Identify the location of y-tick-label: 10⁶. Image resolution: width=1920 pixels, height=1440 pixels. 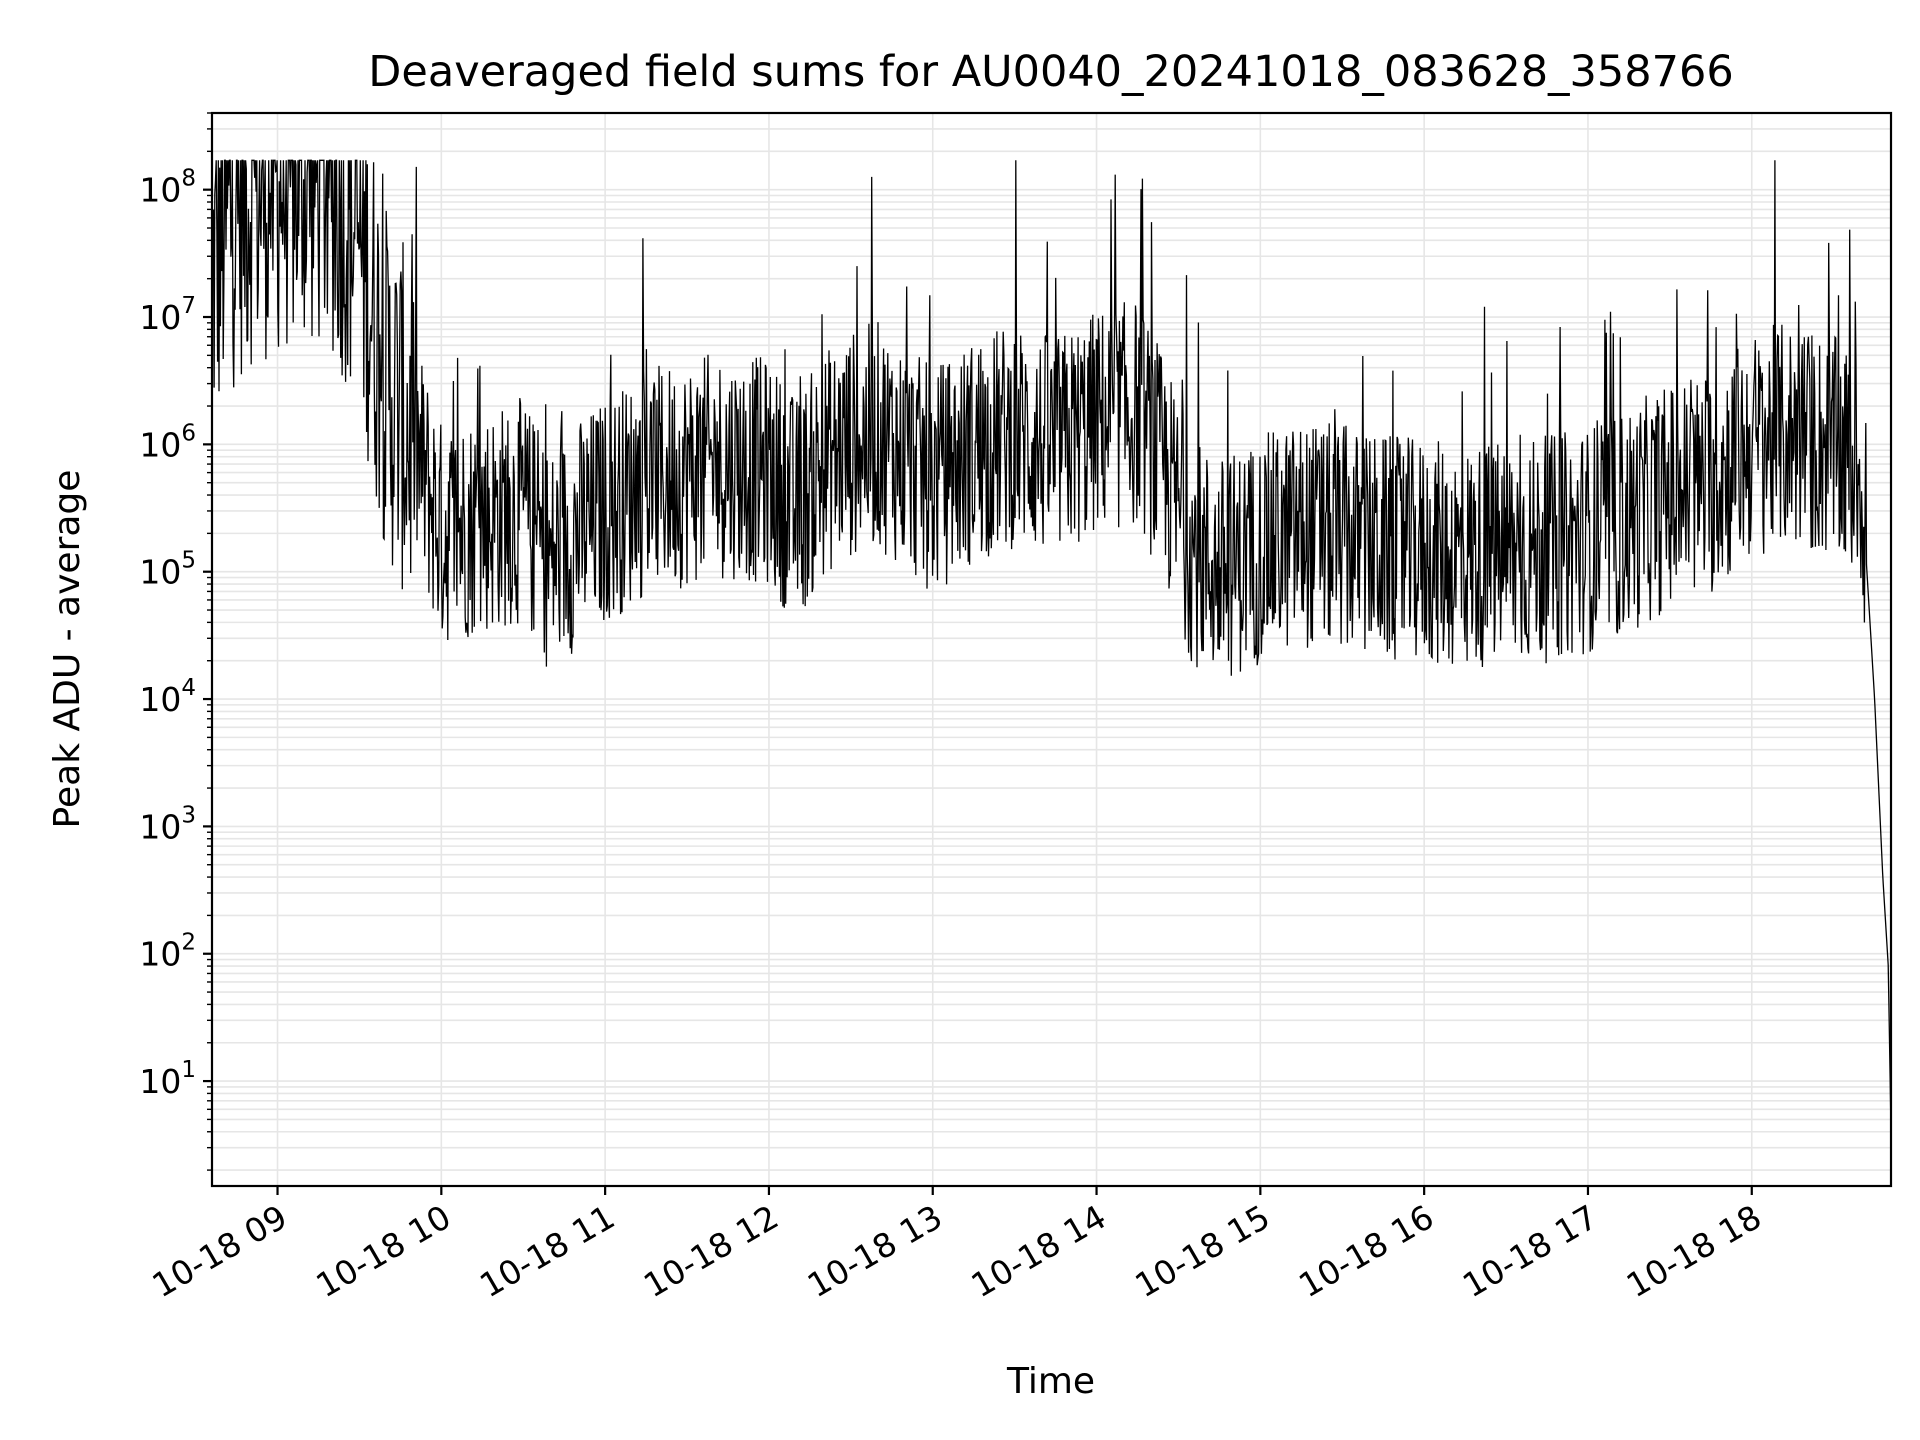
(167, 442).